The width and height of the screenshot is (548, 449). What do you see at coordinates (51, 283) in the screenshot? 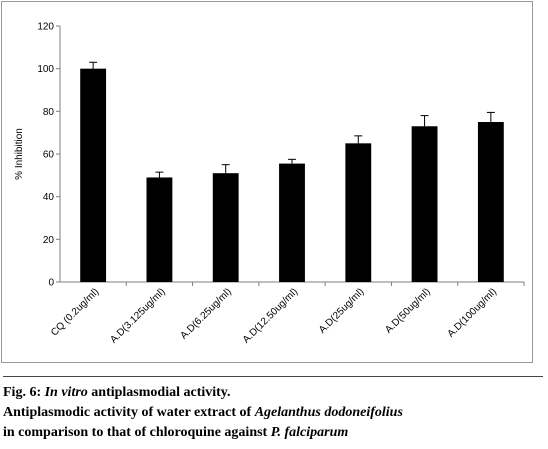
I see `y-tick-label: 0` at bounding box center [51, 283].